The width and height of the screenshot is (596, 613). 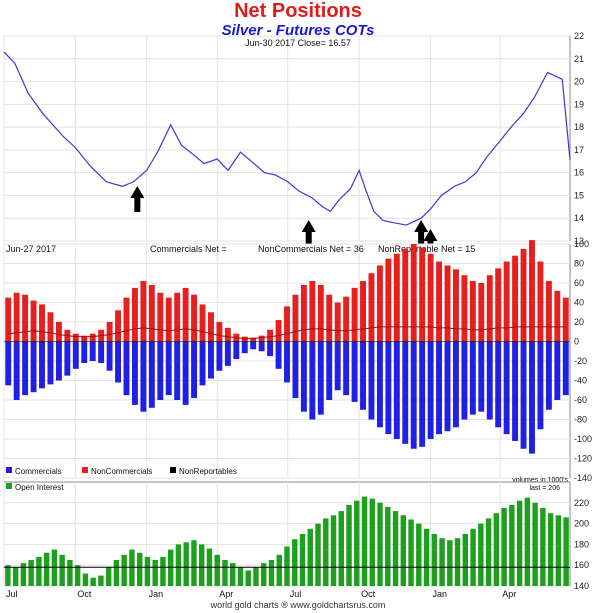 I want to click on x-tick-label: Apr, so click(x=226, y=594).